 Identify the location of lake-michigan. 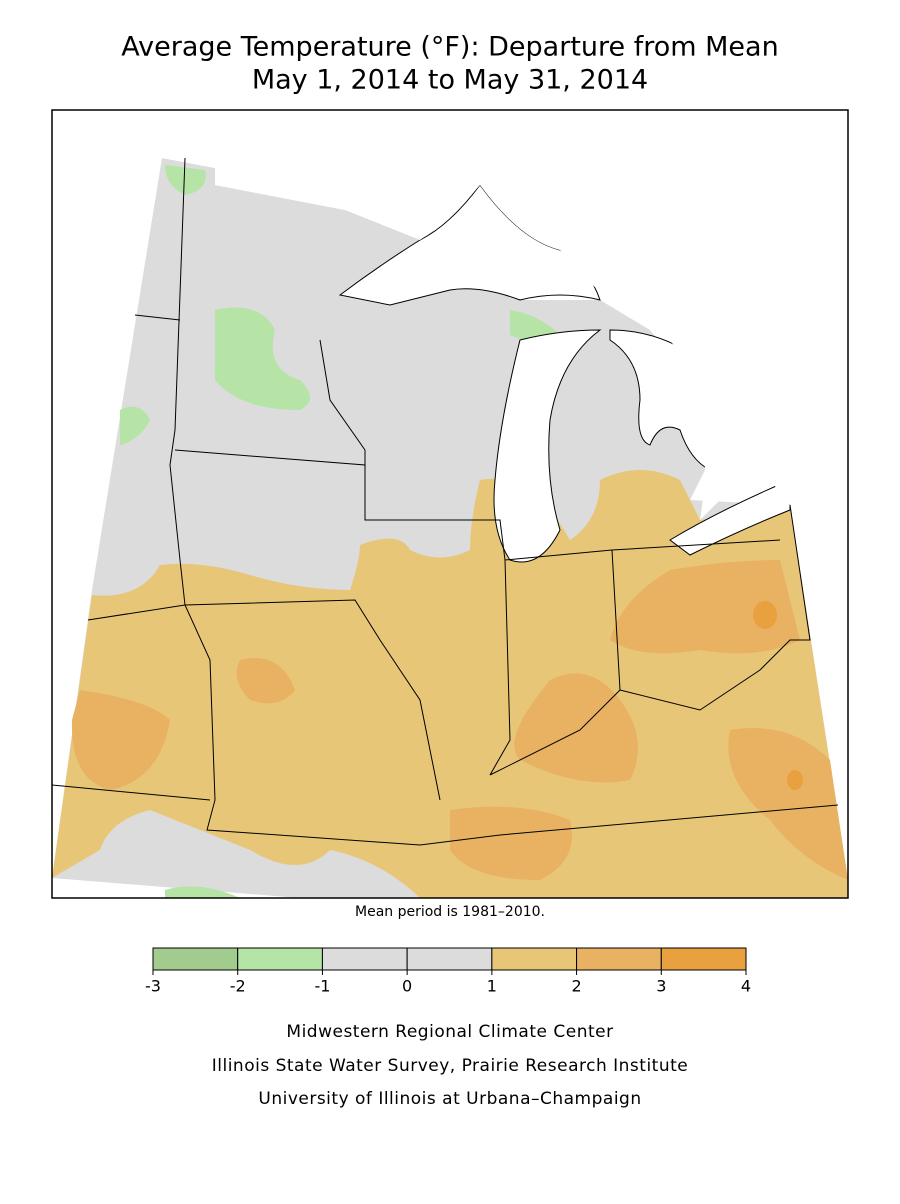
(547, 446).